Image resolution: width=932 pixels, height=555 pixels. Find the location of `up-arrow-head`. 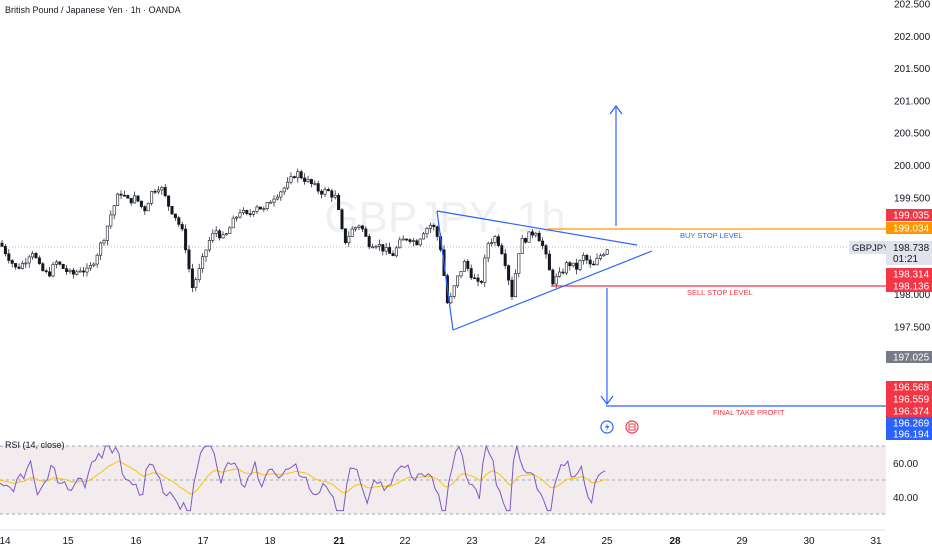

up-arrow-head is located at coordinates (616, 110).